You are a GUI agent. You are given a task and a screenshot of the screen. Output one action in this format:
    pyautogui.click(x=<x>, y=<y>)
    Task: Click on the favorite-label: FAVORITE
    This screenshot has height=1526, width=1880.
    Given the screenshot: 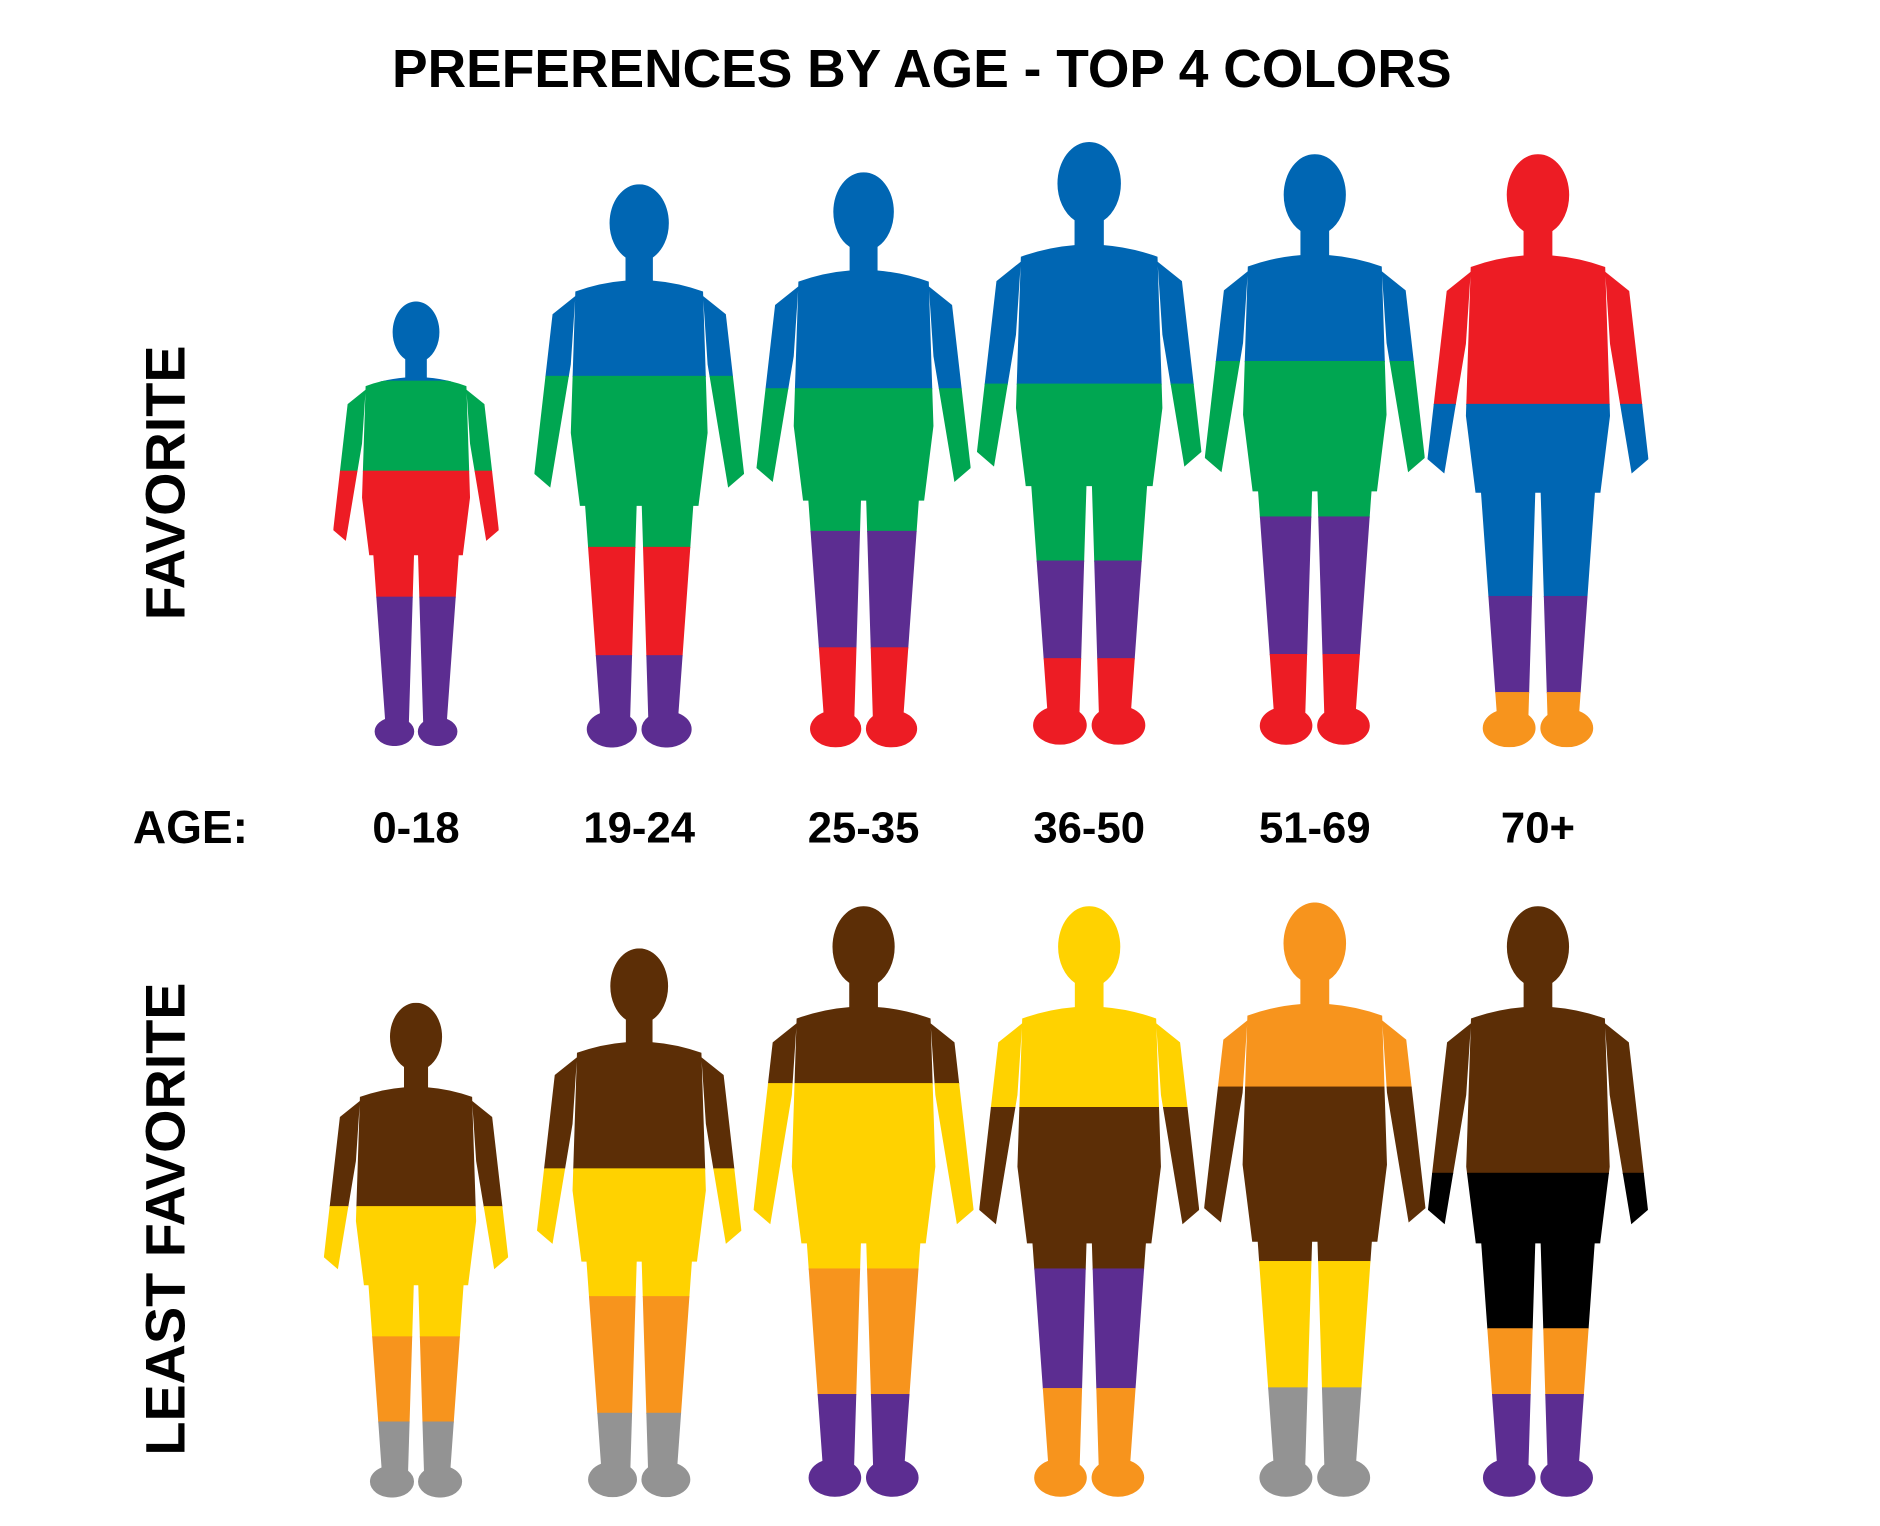 What is the action you would take?
    pyautogui.click(x=165, y=482)
    